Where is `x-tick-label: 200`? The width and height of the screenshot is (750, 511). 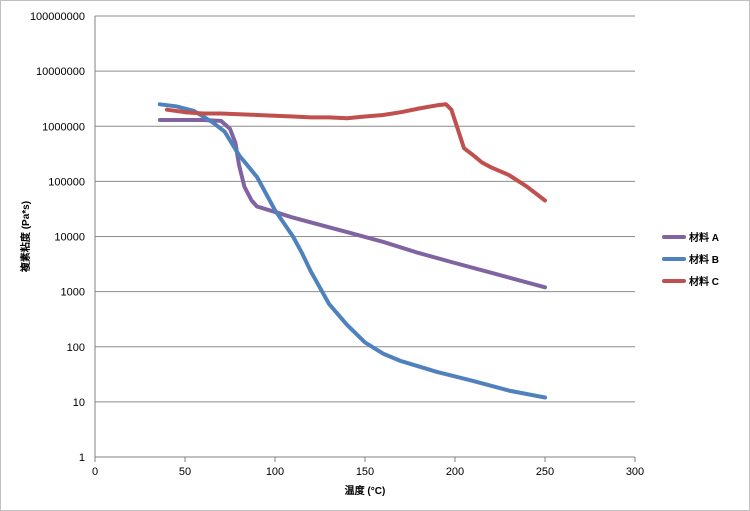 x-tick-label: 200 is located at coordinates (455, 472).